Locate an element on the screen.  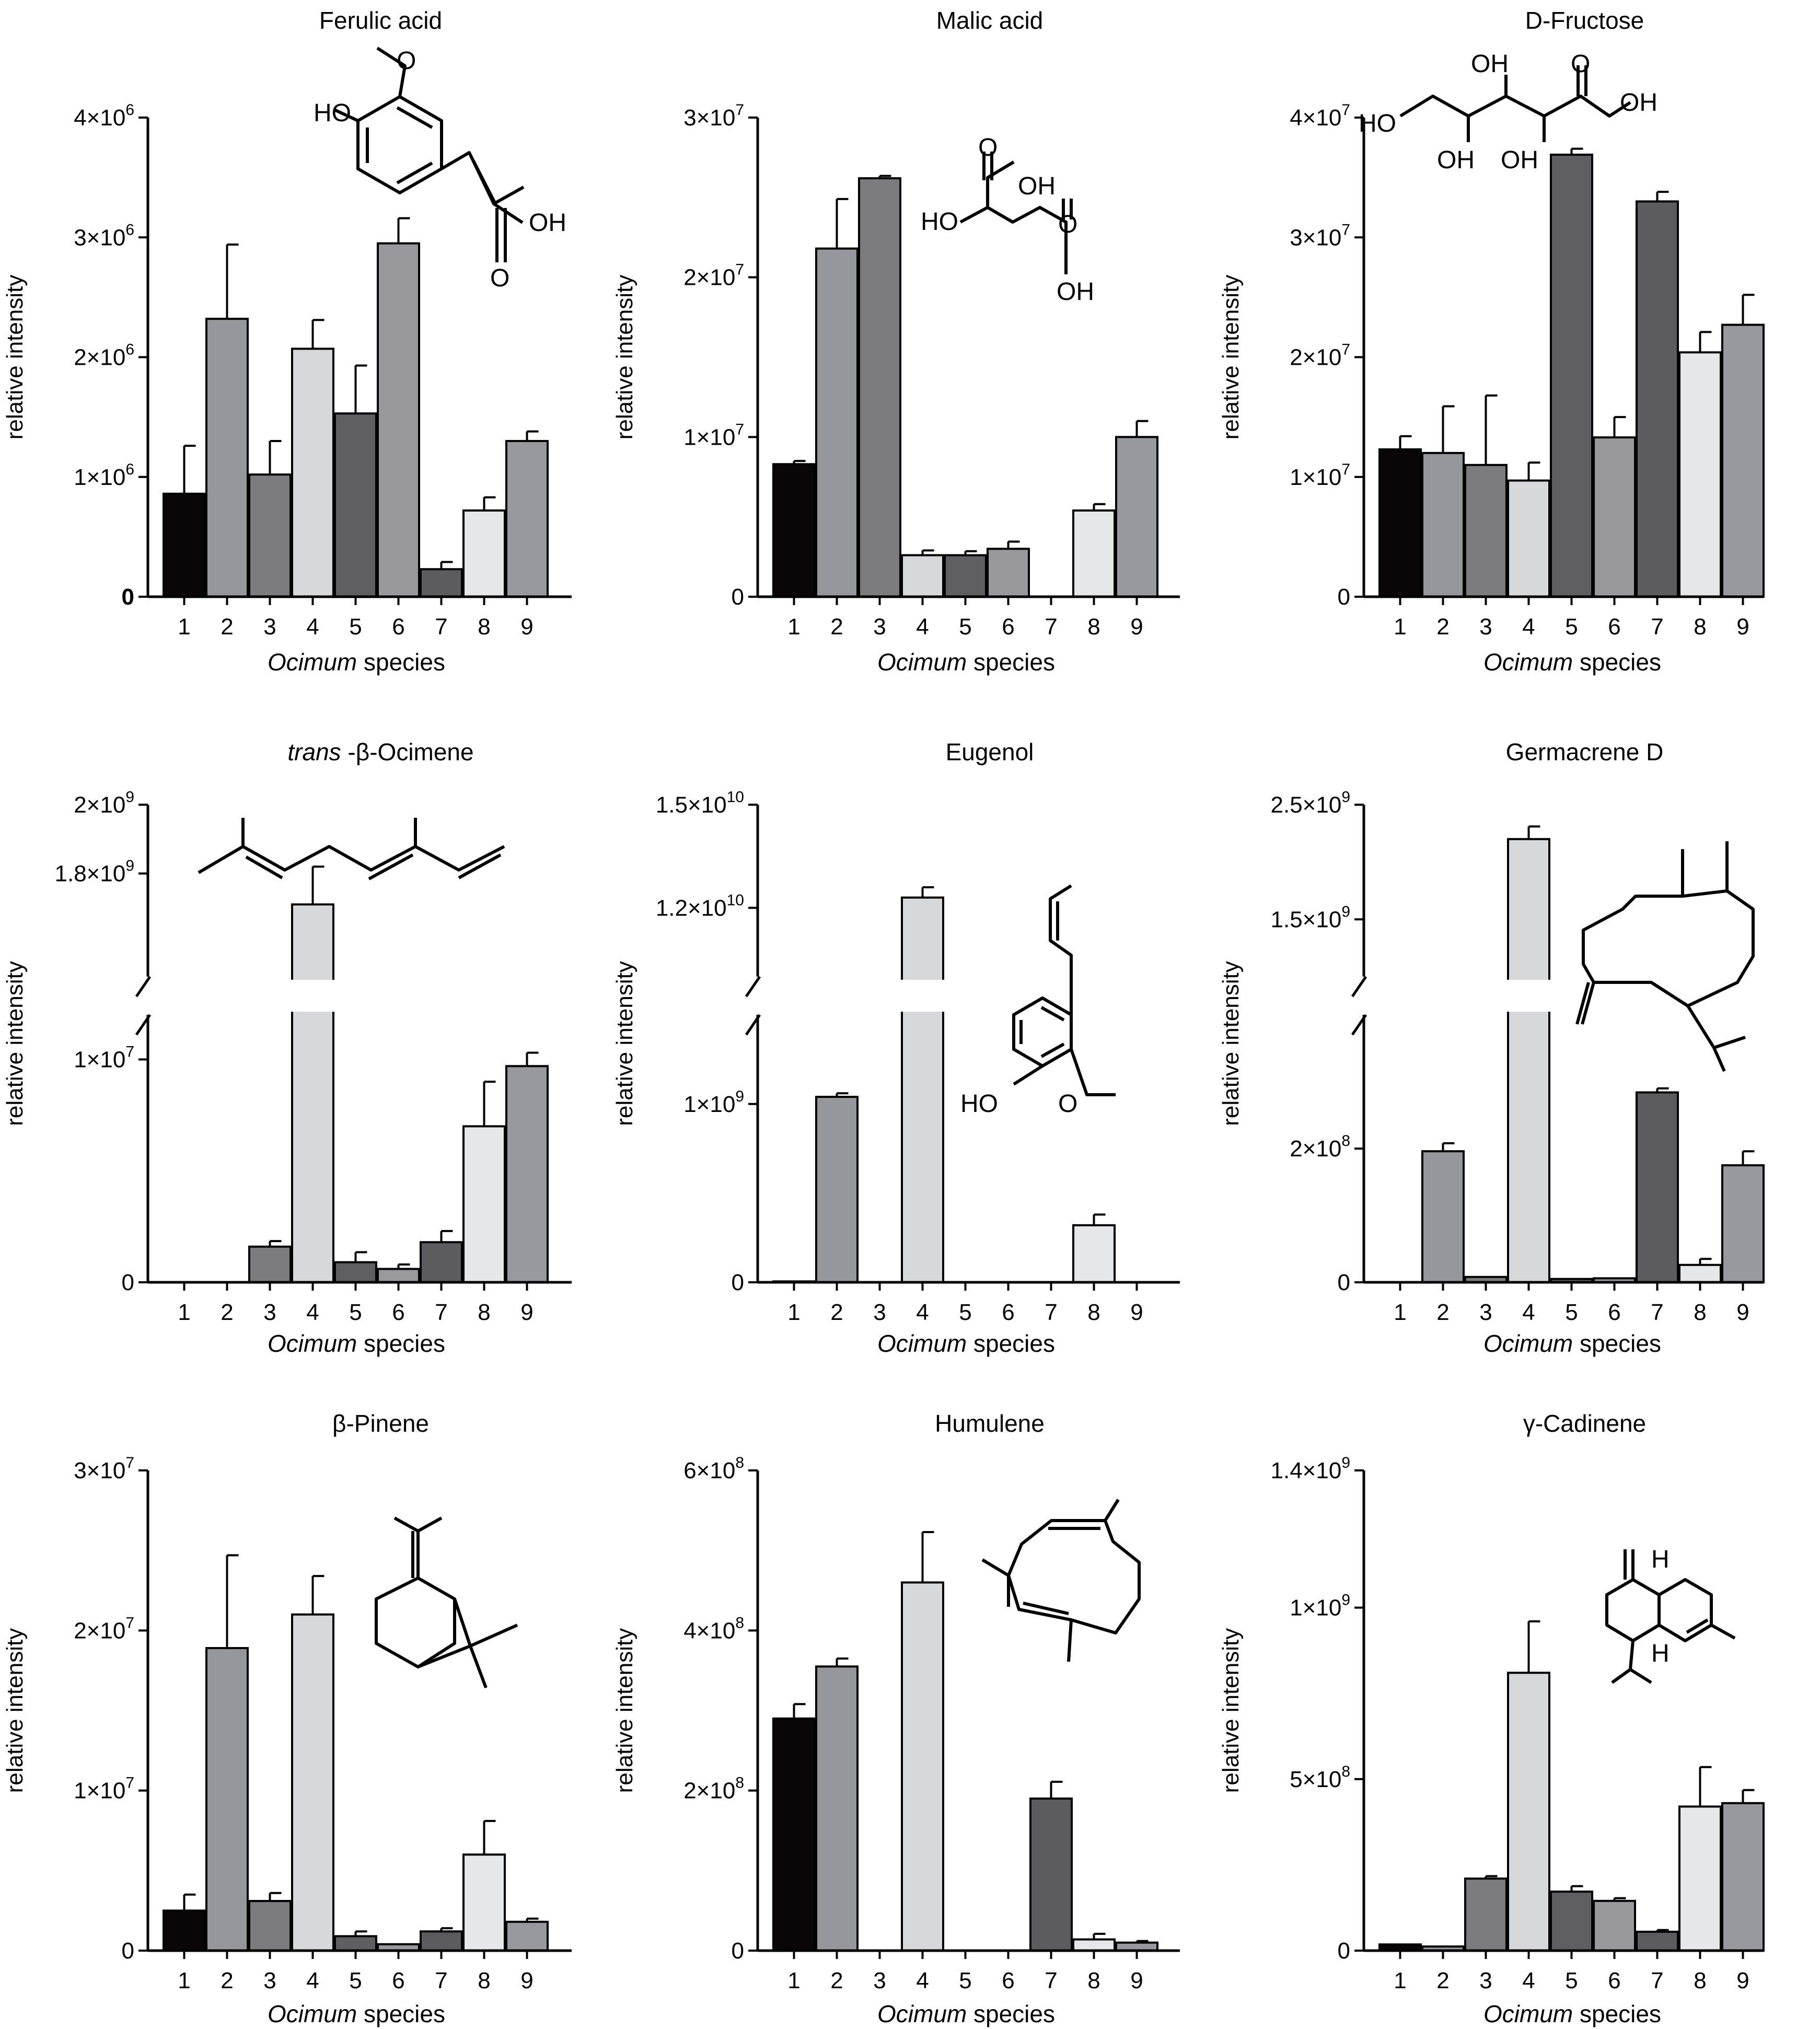
y-tick-label: 3×10⁶ is located at coordinates (104, 236).